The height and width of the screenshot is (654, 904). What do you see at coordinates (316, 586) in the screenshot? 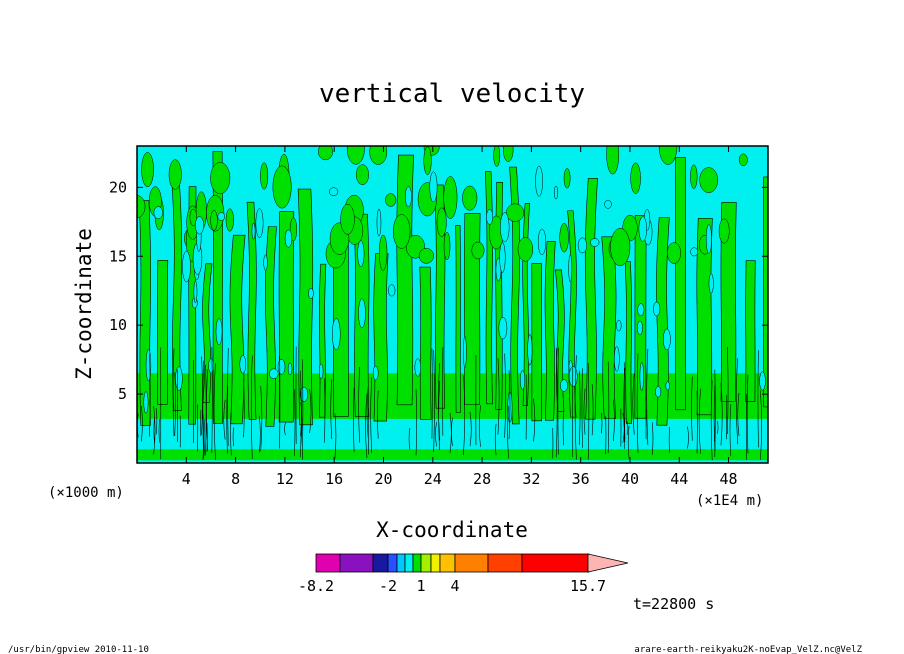
I see `colorbar-label: -8.2` at bounding box center [316, 586].